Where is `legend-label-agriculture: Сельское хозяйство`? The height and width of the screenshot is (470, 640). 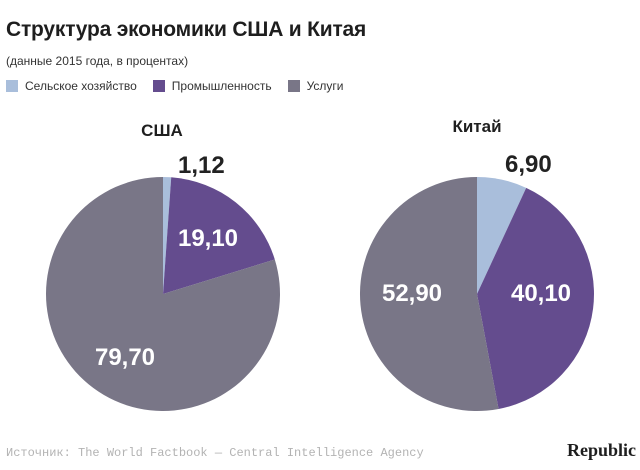 legend-label-agriculture: Сельское хозяйство is located at coordinates (81, 86).